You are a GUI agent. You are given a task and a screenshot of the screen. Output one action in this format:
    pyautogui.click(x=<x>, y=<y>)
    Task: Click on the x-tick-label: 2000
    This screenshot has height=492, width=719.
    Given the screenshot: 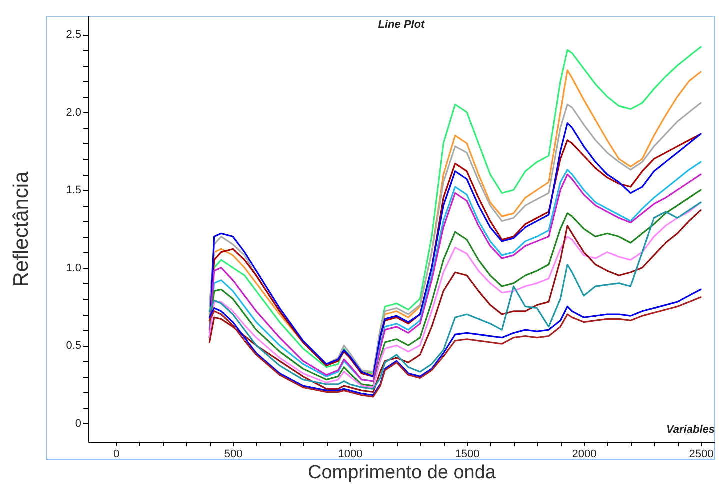 What is the action you would take?
    pyautogui.click(x=584, y=454)
    